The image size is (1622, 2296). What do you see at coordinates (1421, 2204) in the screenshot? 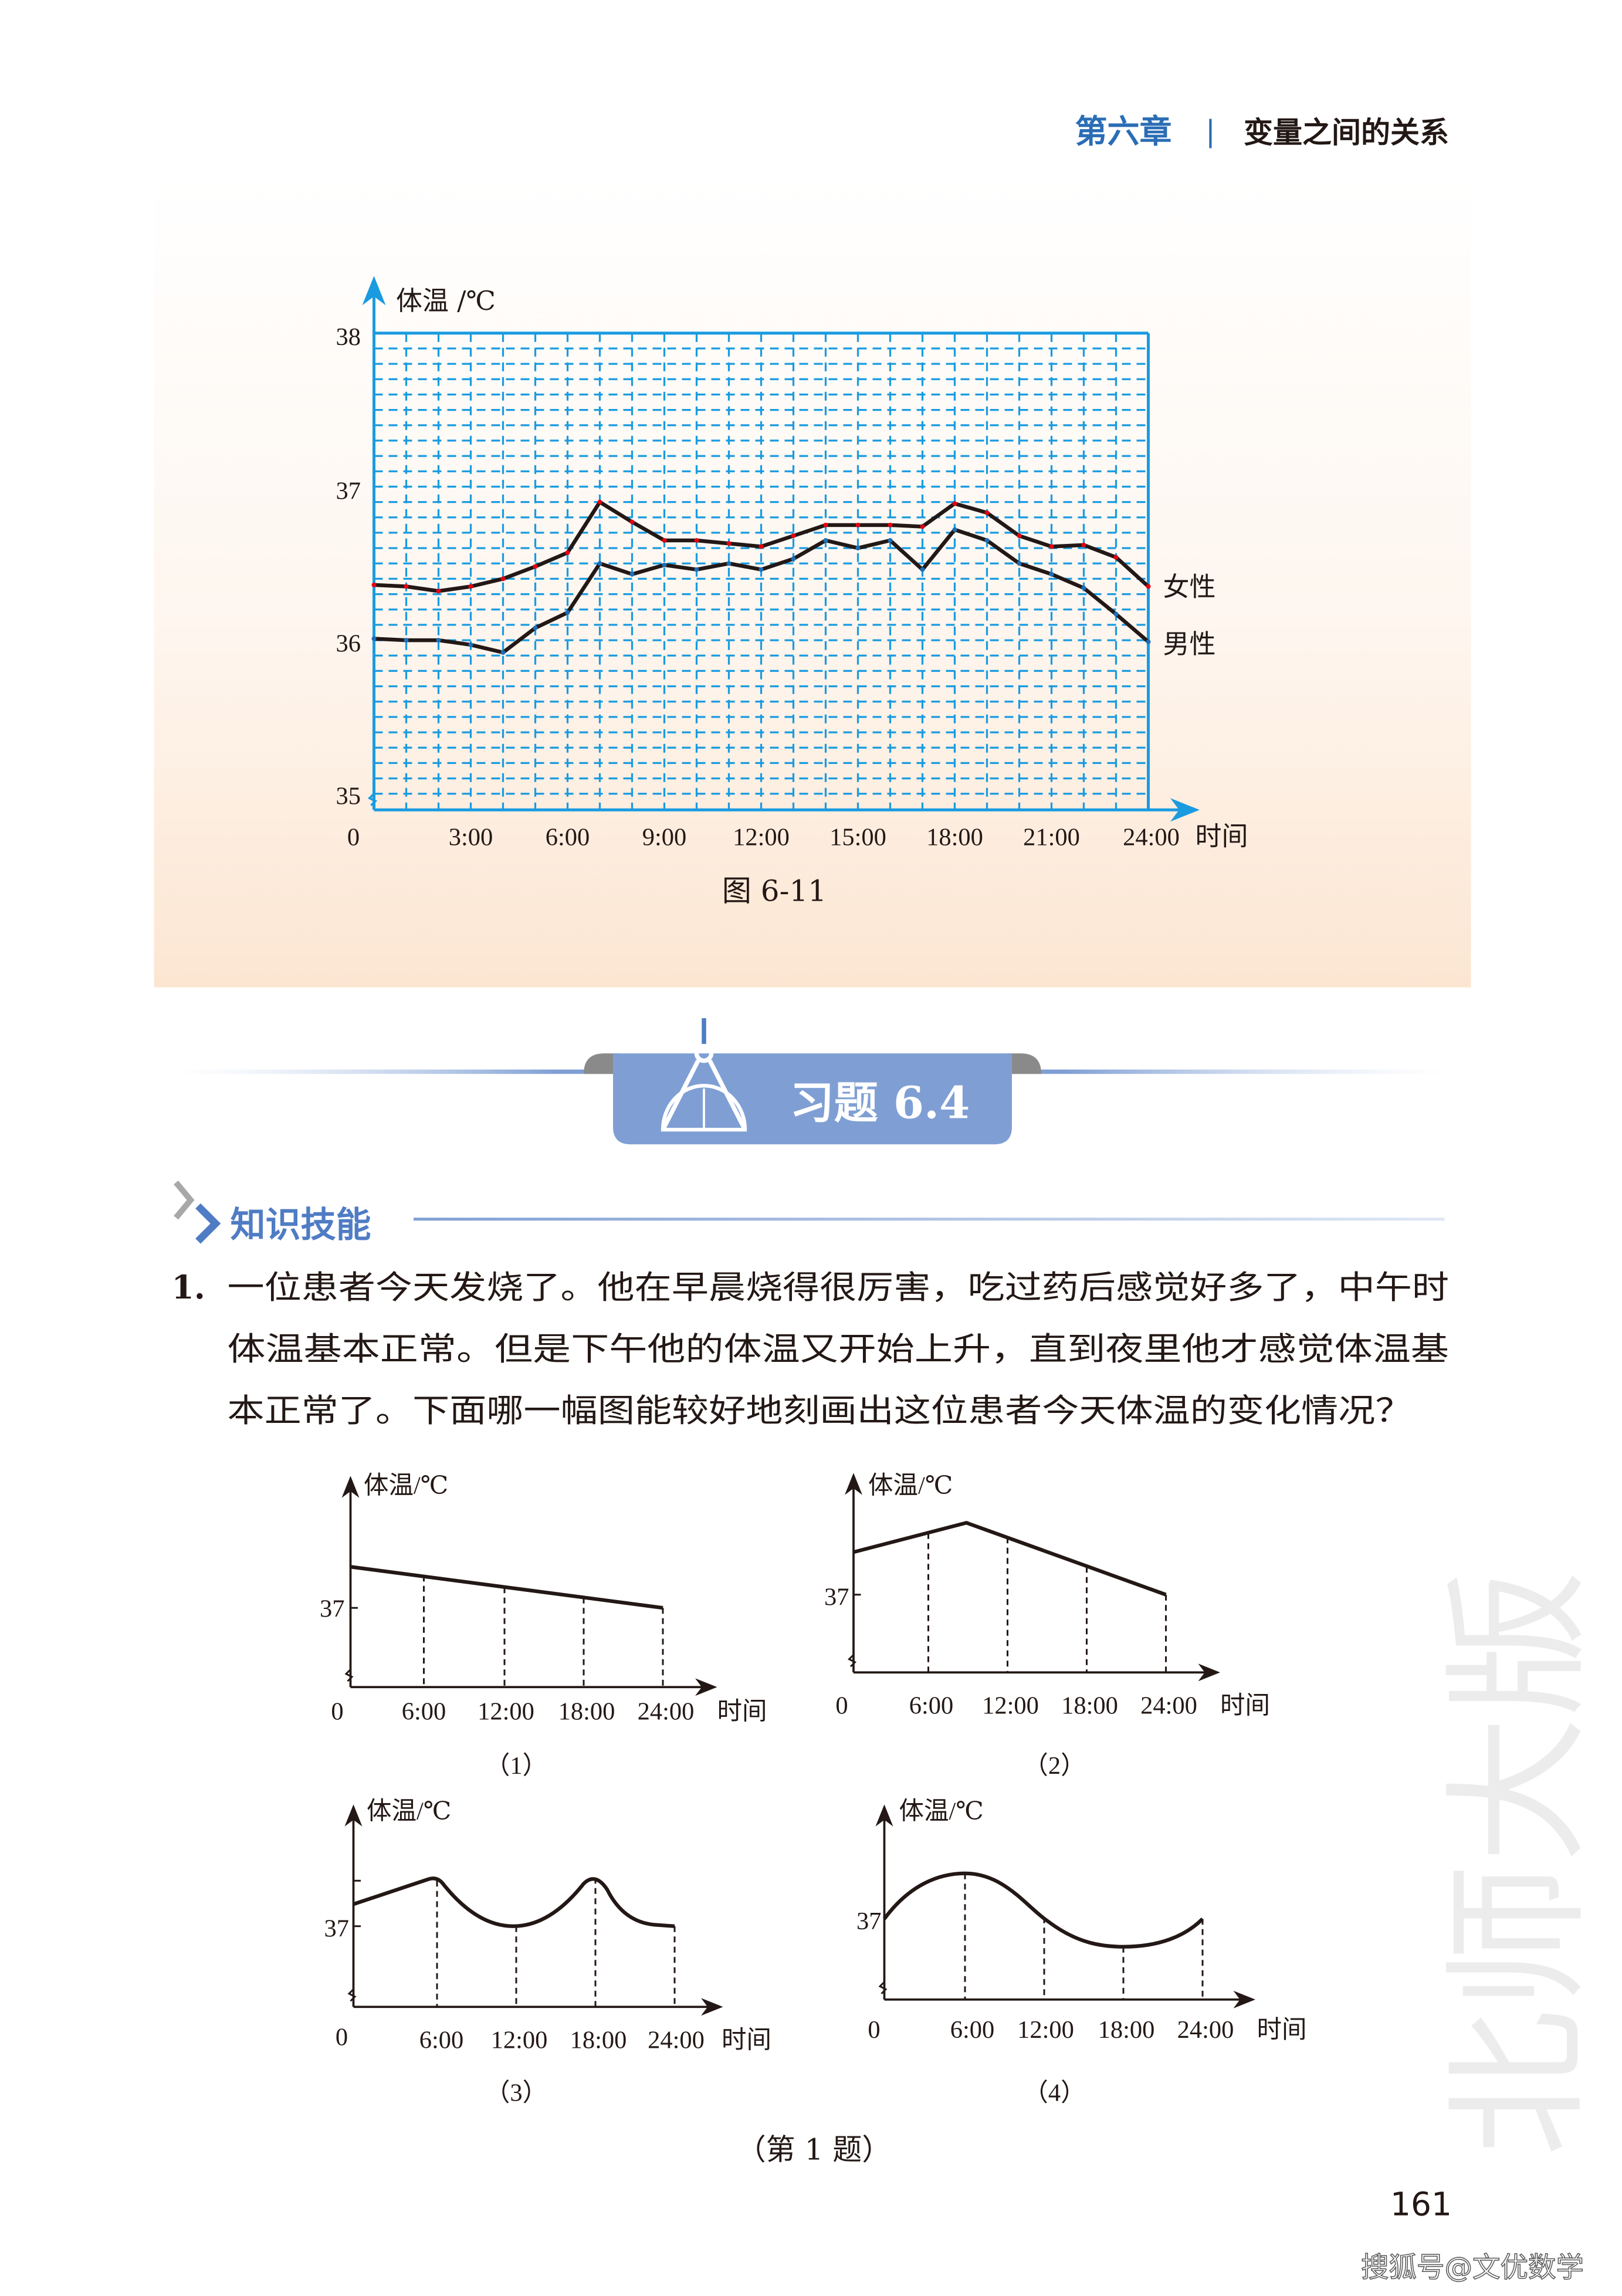
I see `page-number: 161` at bounding box center [1421, 2204].